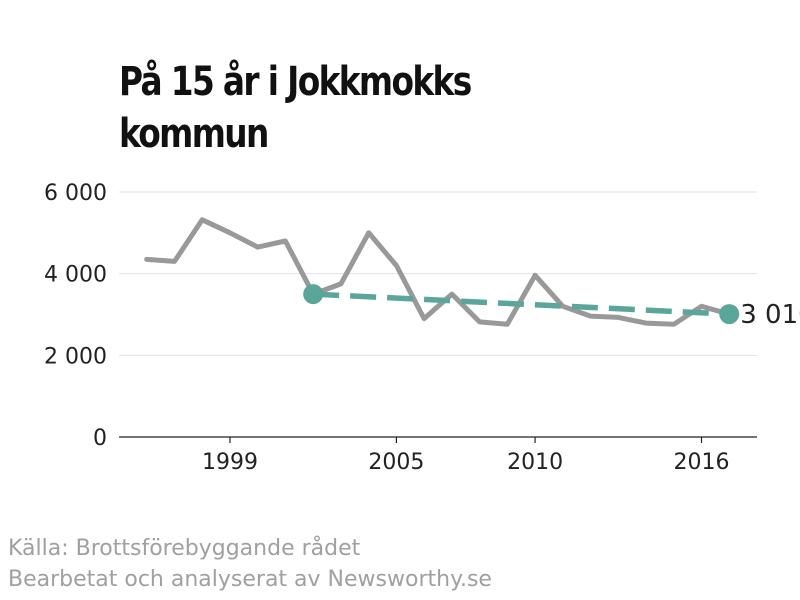 The image size is (800, 600). I want to click on trend-line-dashed, so click(521, 304).